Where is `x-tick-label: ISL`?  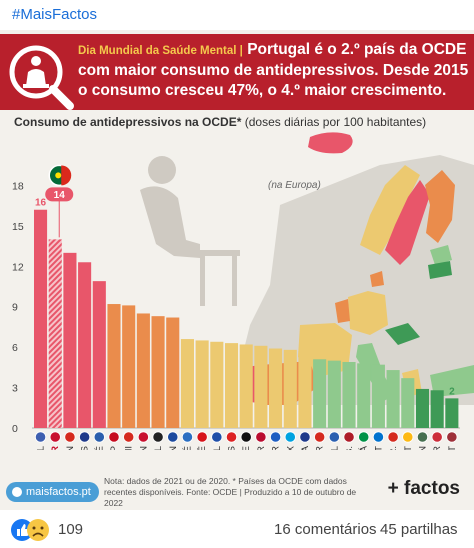 x-tick-label: ISL is located at coordinates (41, 448).